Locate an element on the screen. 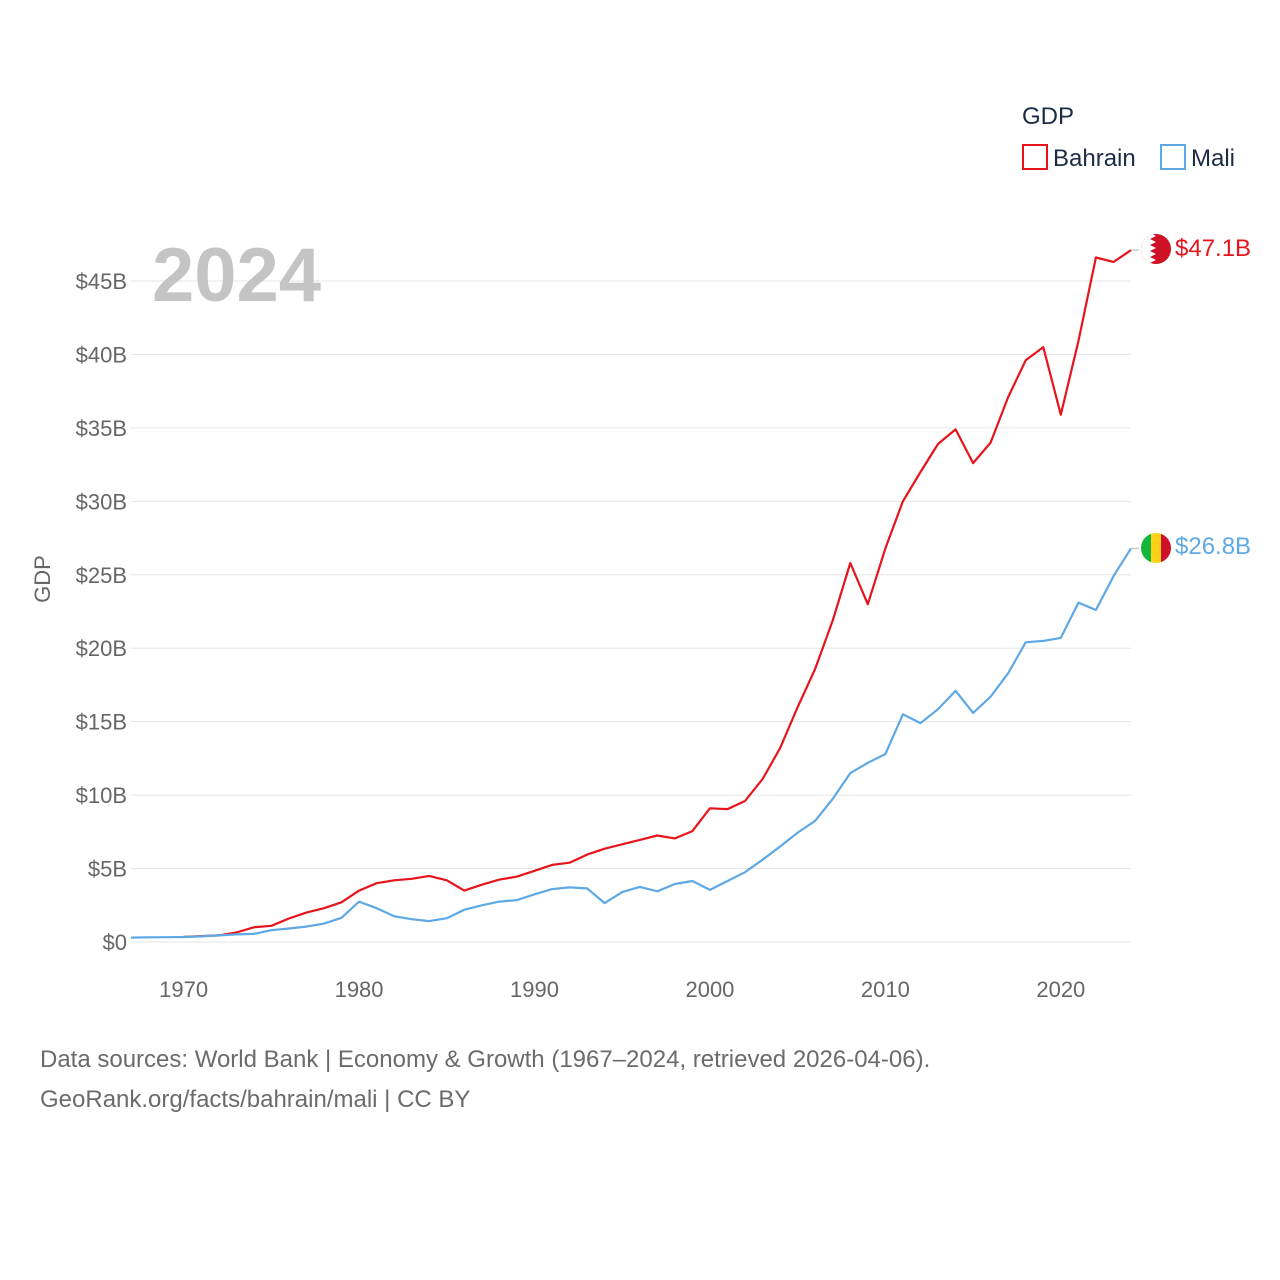 The height and width of the screenshot is (1280, 1280). legend-swatch-bahrain is located at coordinates (1035, 157).